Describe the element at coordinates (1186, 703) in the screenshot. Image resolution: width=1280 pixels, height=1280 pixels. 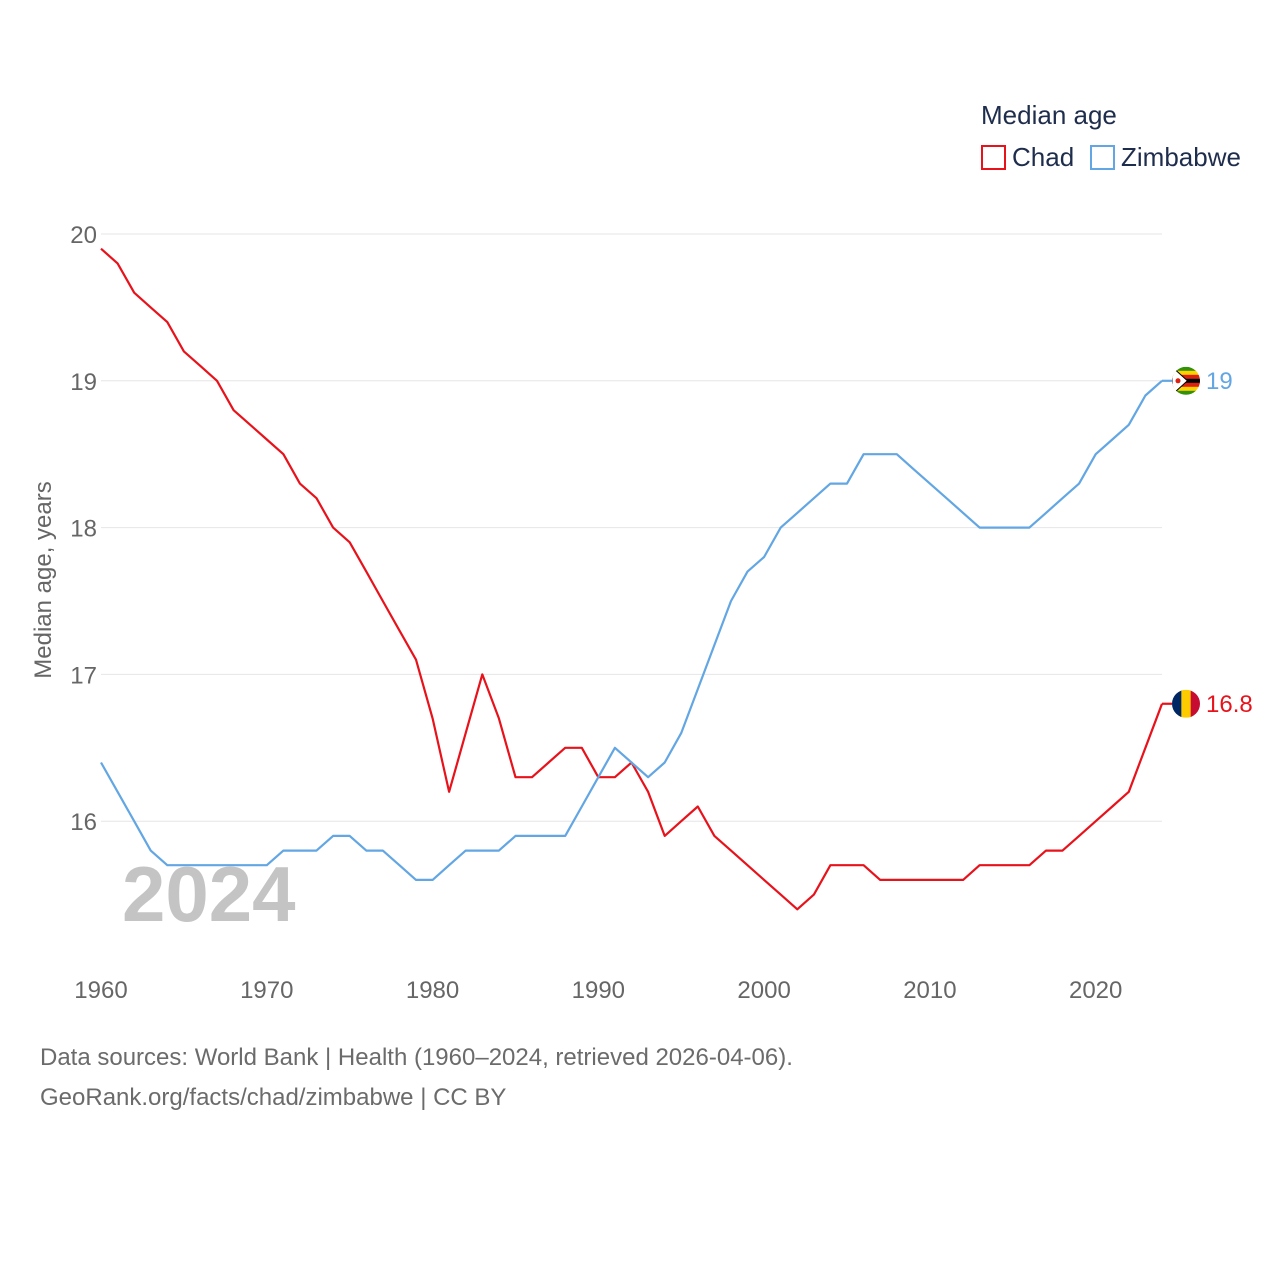
I see `chad-flag-icon` at that location.